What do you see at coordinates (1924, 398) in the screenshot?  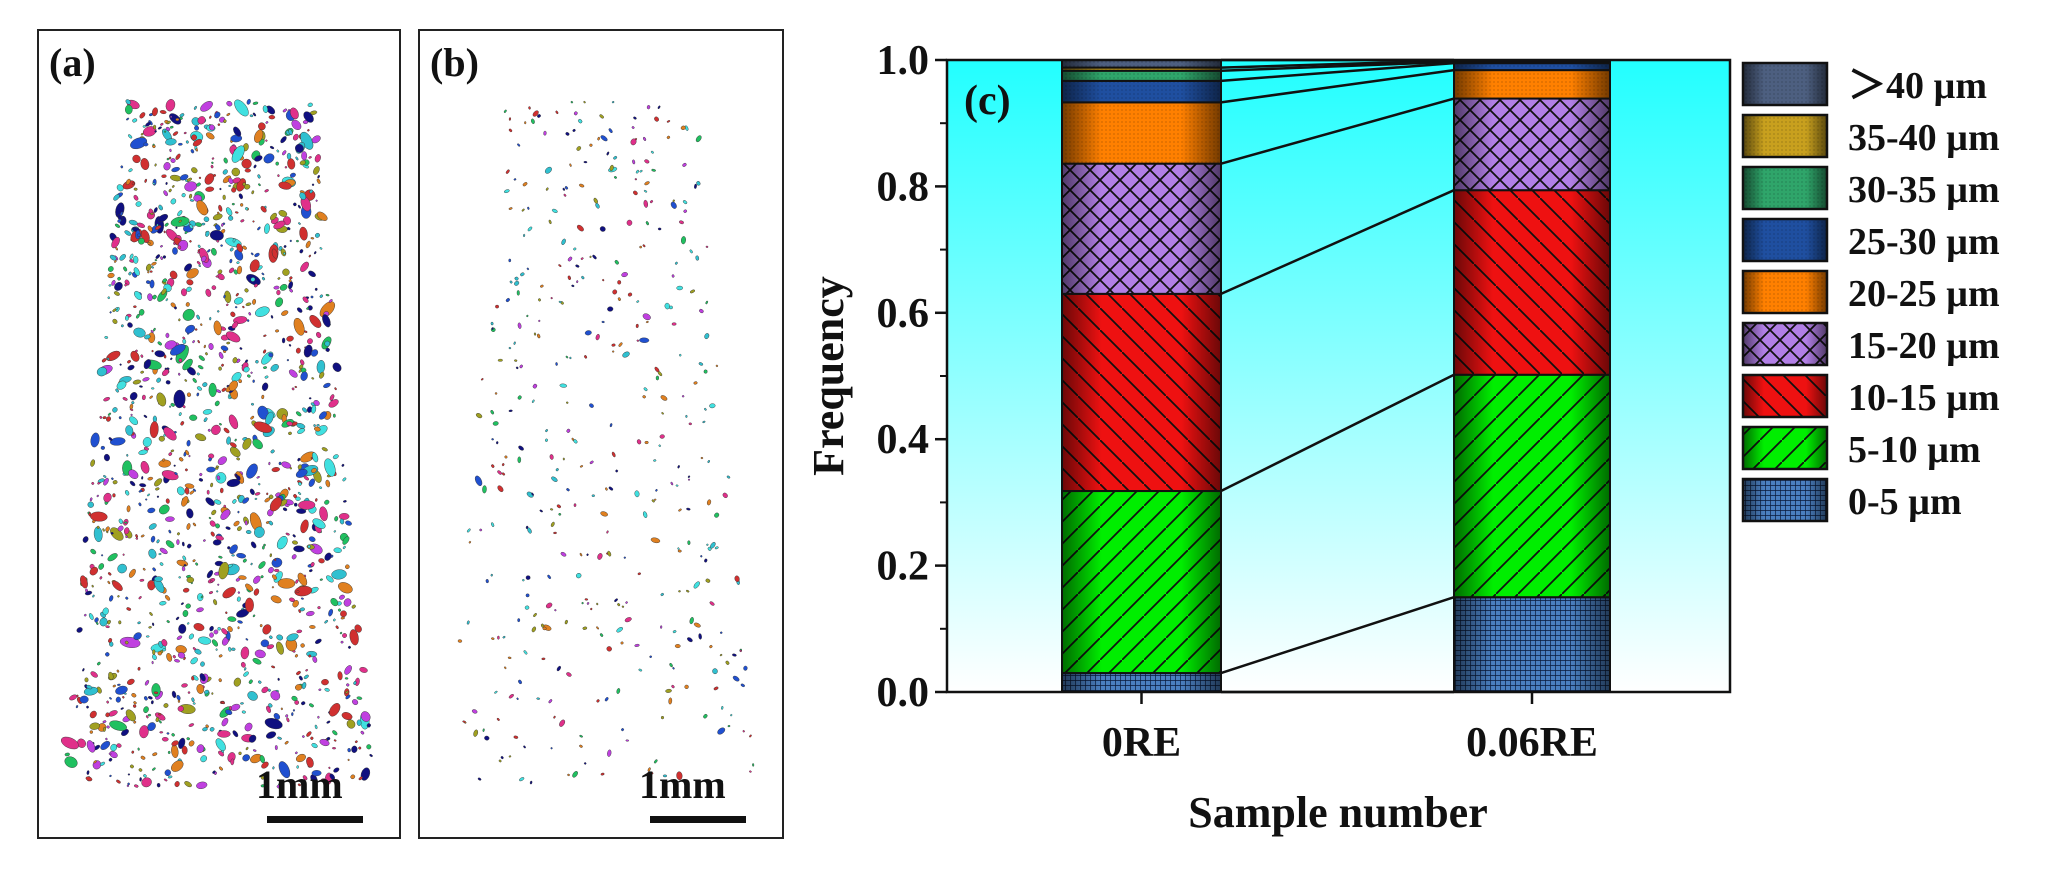 I see `legend-label: 10-15 µm` at bounding box center [1924, 398].